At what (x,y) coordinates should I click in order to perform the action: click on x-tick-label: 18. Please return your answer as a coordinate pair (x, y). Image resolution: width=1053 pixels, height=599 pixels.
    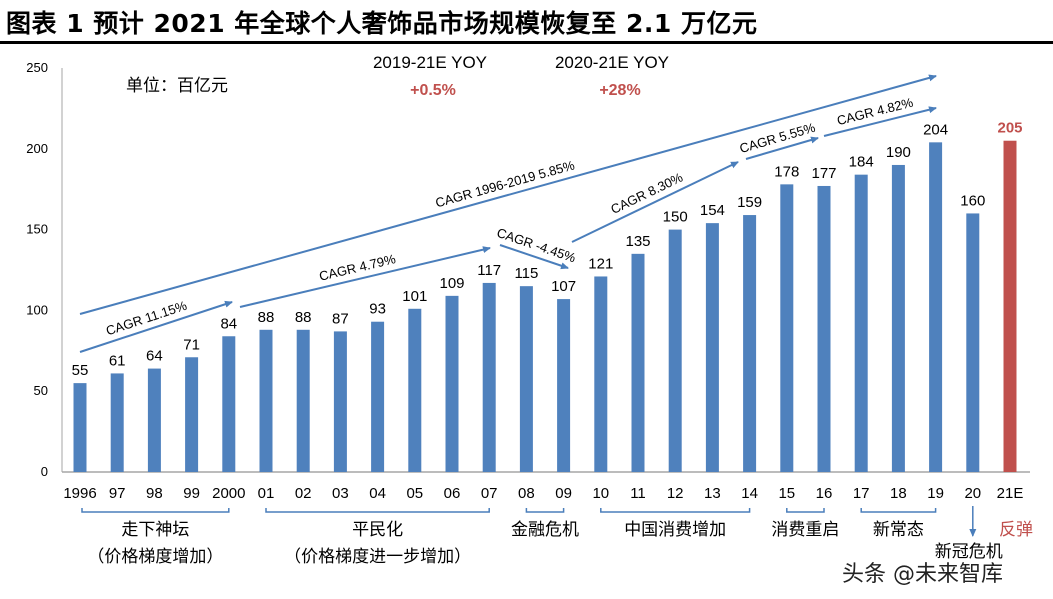
    Looking at the image, I should click on (898, 493).